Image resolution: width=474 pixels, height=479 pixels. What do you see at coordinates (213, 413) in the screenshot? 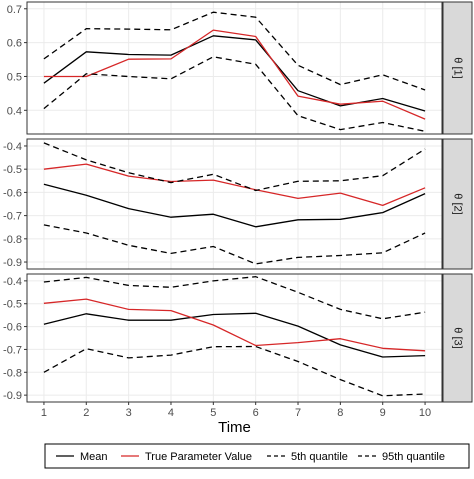
I see `x-tick-label: 5` at bounding box center [213, 413].